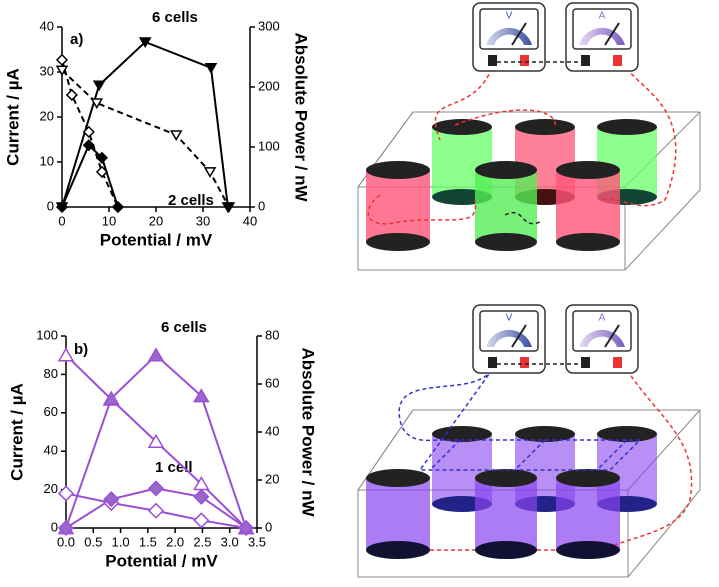 The width and height of the screenshot is (719, 587). Describe the element at coordinates (76, 39) in the screenshot. I see `annotation: a)` at that location.